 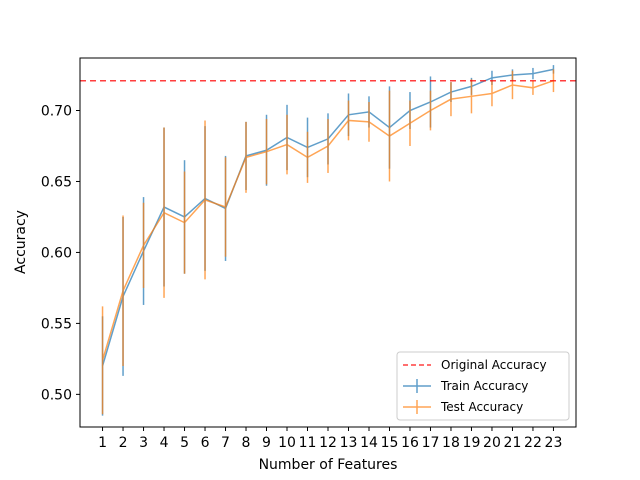 I want to click on legend-label-test: Test Accuracy, so click(x=481, y=407).